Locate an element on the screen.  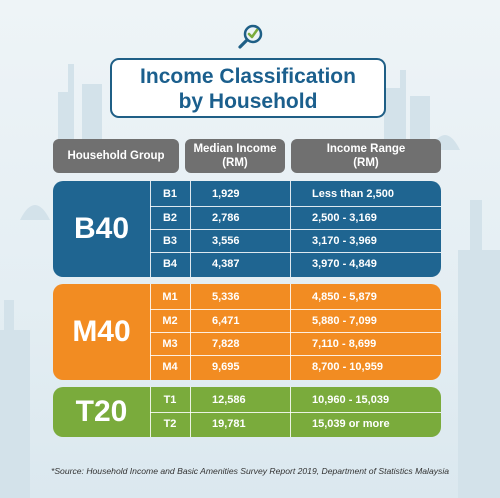
table-row: B3 3,556 3,170 - 3,969 is located at coordinates (295, 241).